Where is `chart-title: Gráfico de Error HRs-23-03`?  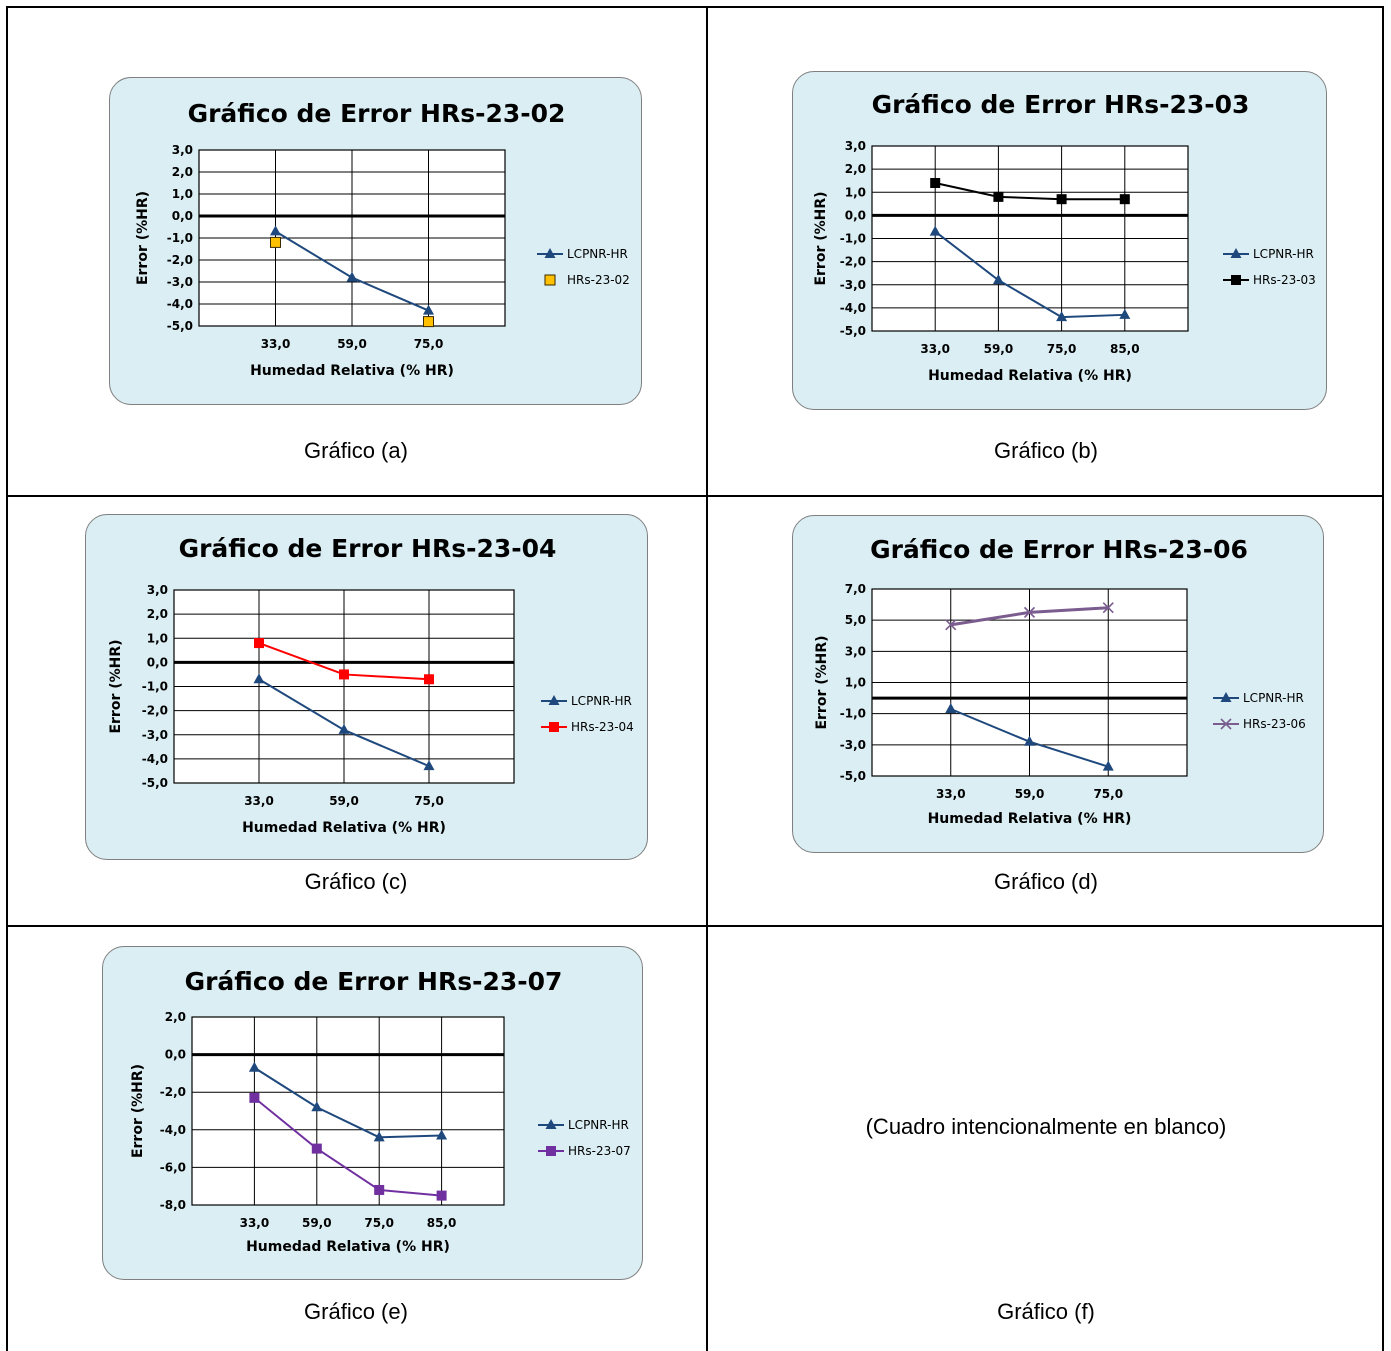
chart-title: Gráfico de Error HRs-23-03 is located at coordinates (1061, 104).